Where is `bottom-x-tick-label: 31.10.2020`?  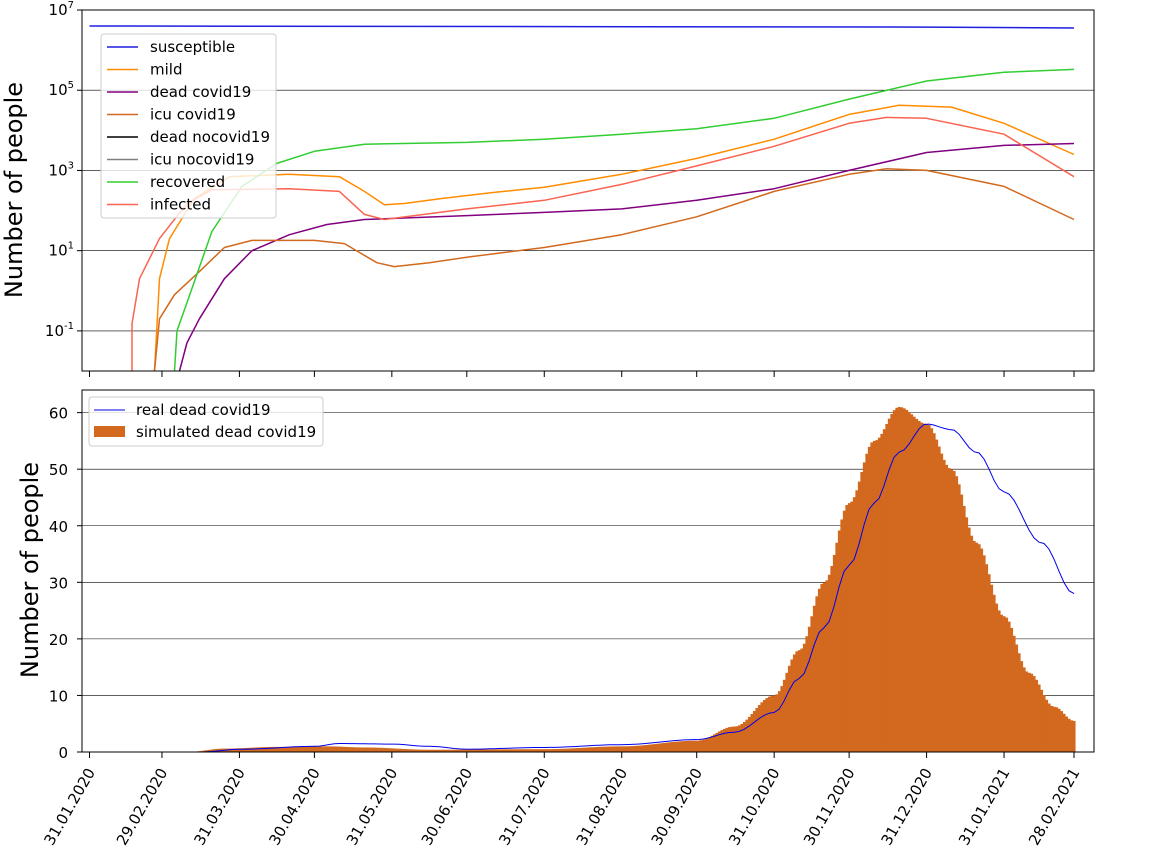 bottom-x-tick-label: 31.10.2020 is located at coordinates (754, 806).